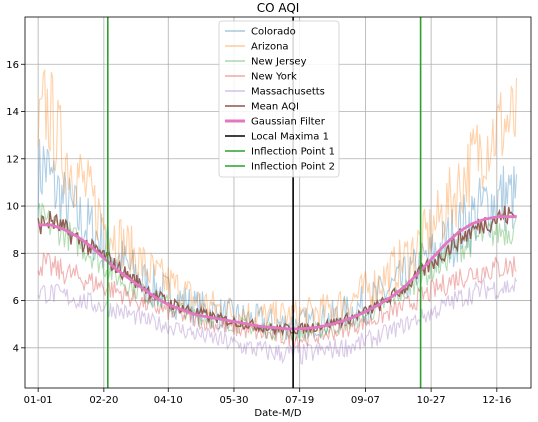  What do you see at coordinates (16, 254) in the screenshot?
I see `y-tick-label: 8` at bounding box center [16, 254].